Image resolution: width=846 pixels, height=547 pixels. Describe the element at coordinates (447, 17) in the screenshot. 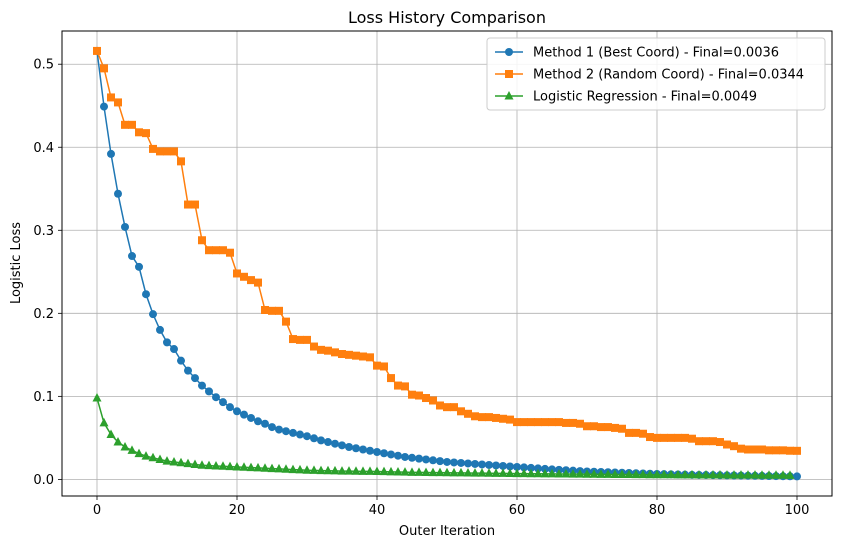

I see `chart-title: Loss History Comparison` at that location.